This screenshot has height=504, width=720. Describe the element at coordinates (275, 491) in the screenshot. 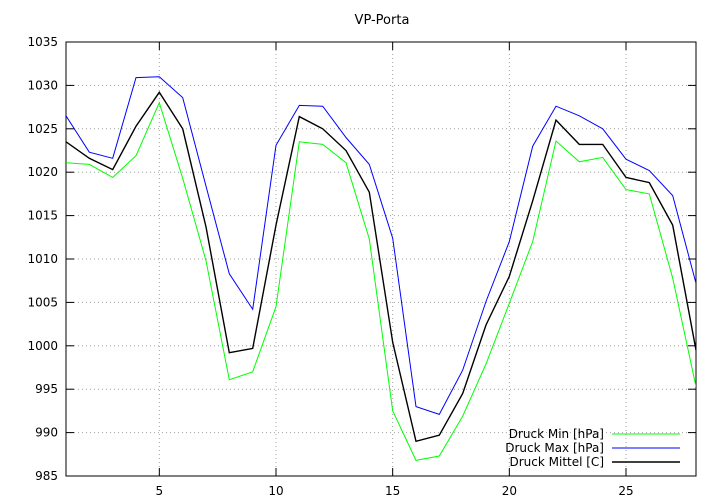

I see `x-tick-label: 10` at that location.